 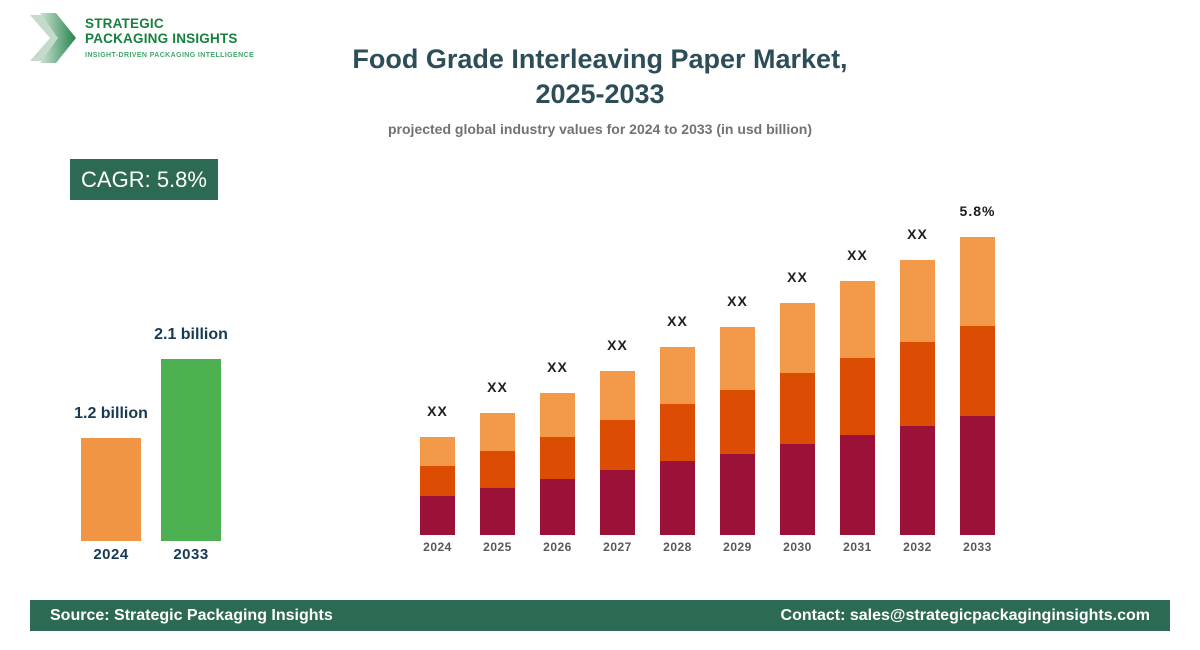 What do you see at coordinates (111, 413) in the screenshot?
I see `bar-value-label: 1.2 billion` at bounding box center [111, 413].